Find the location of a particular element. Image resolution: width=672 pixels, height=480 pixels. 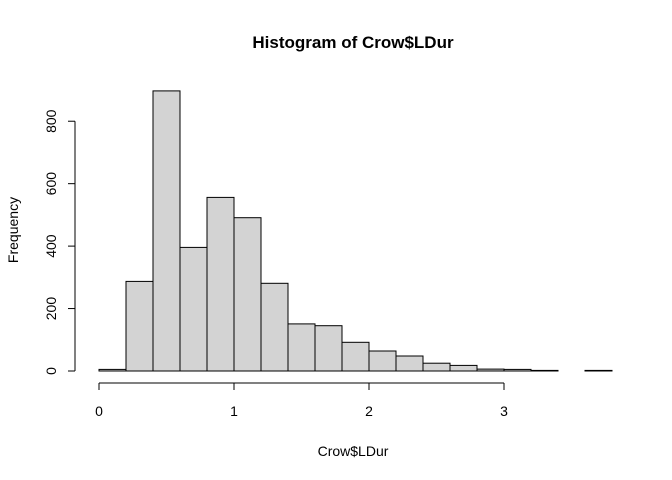

x-tick-label: 2 is located at coordinates (369, 411).